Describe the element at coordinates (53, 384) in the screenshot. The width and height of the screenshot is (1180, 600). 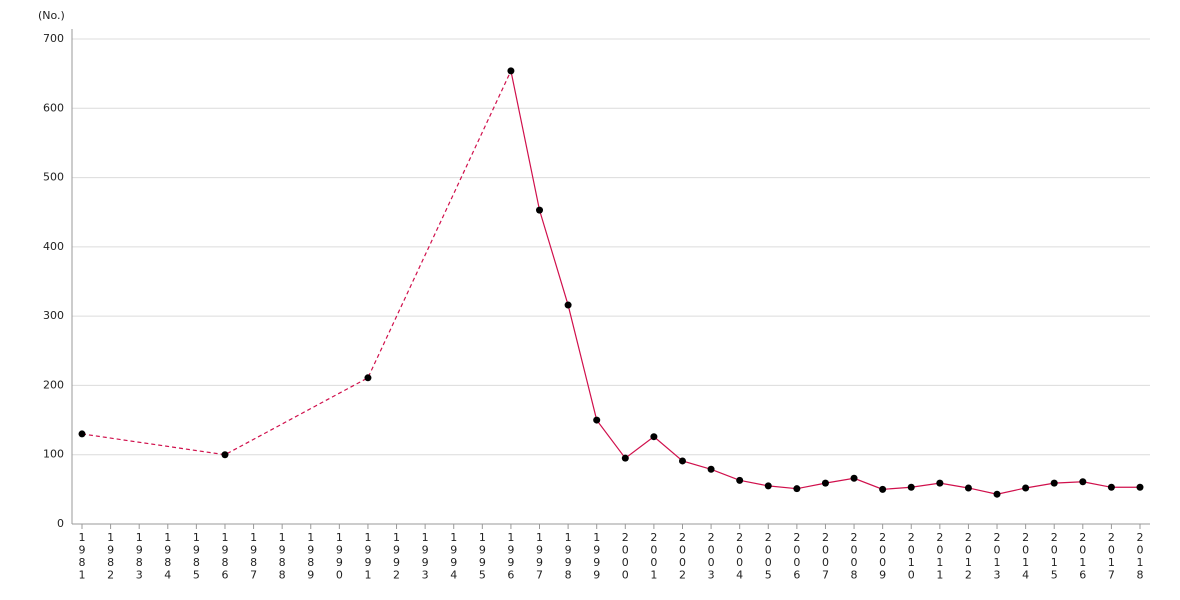
I see `y-tick-label: 200` at that location.